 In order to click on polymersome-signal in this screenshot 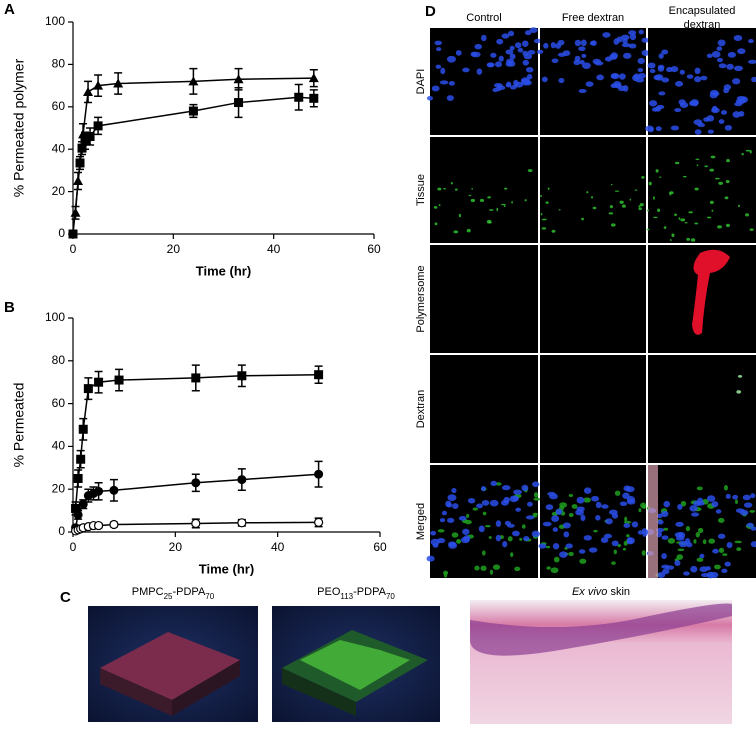, I will do `click(711, 292)`.